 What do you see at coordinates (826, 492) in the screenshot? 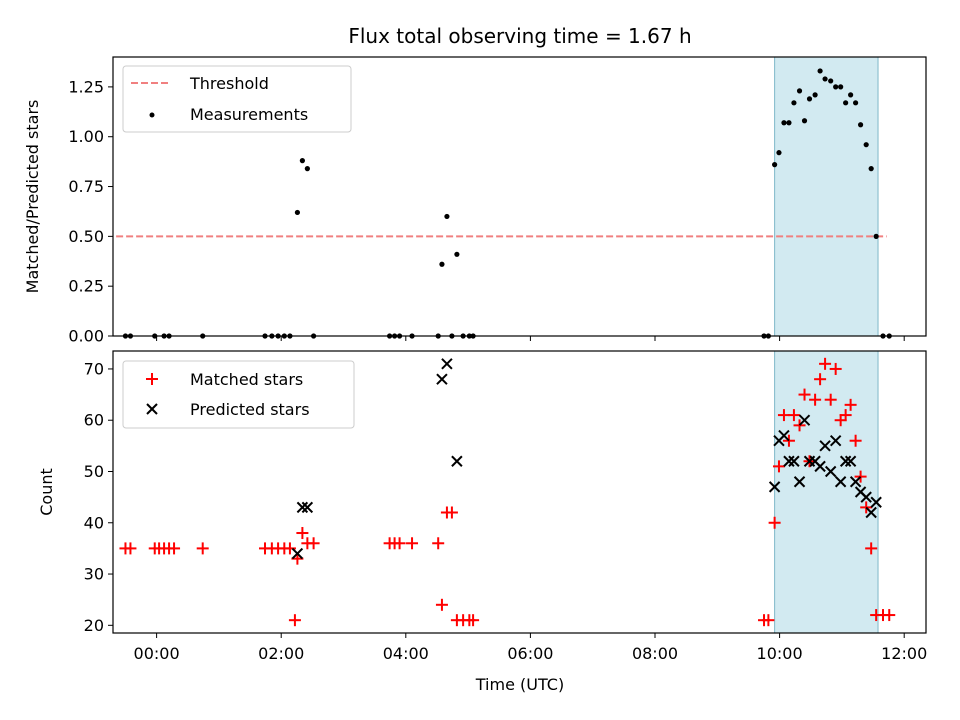
I see `observing-window-bottom` at bounding box center [826, 492].